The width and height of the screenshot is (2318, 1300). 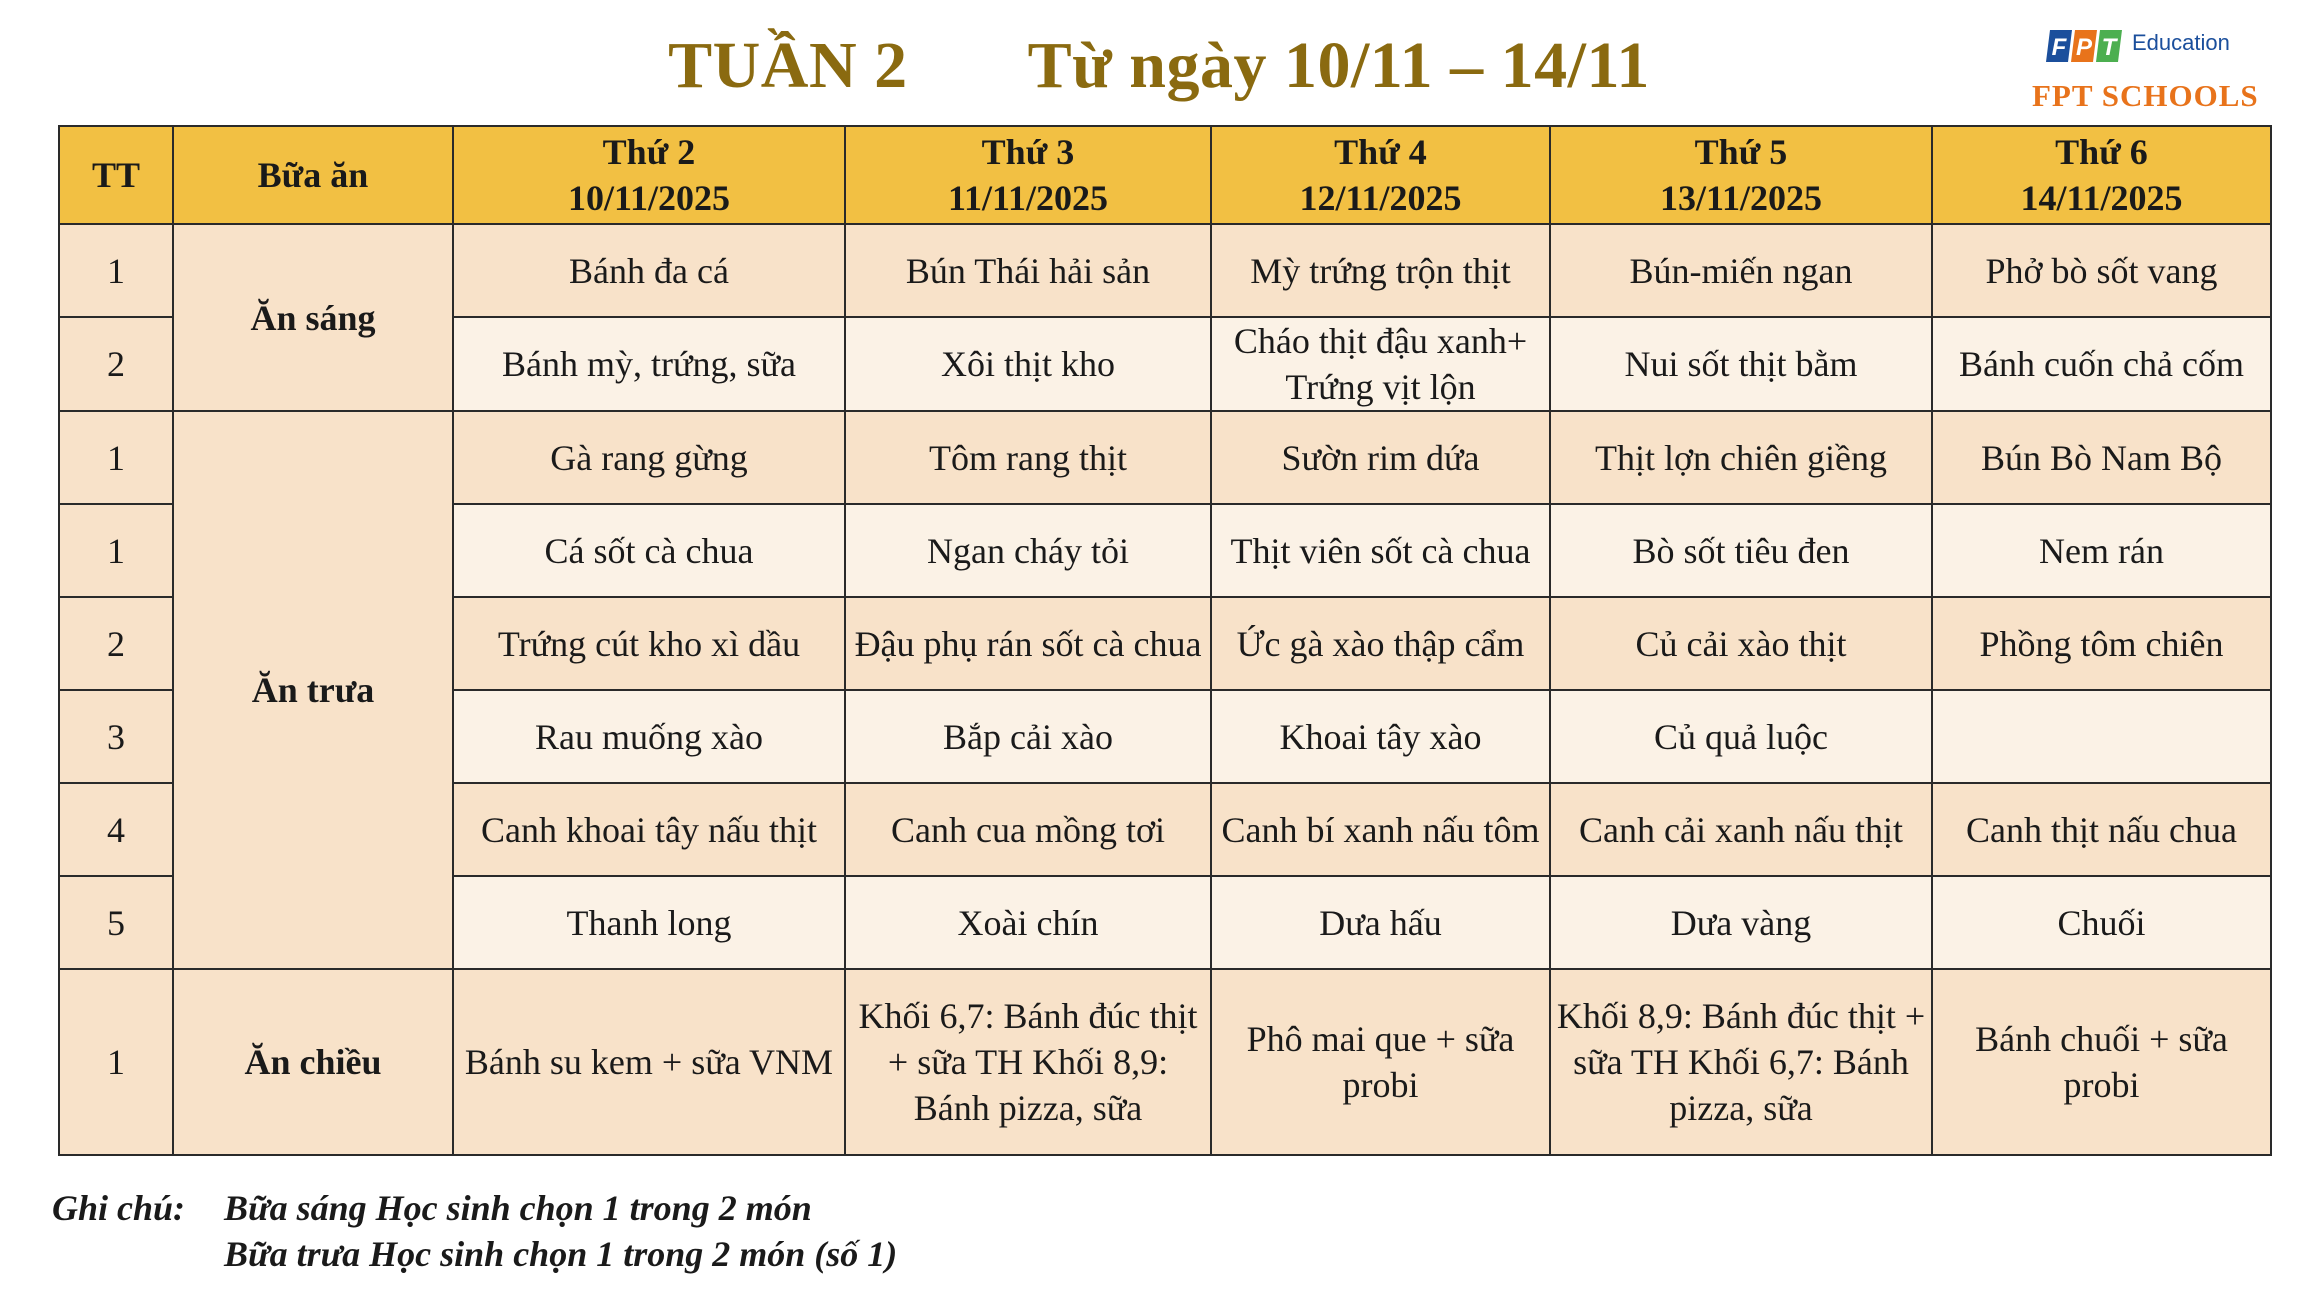 I want to click on dish-cell: Bò sốt tiêu đen, so click(x=1741, y=550).